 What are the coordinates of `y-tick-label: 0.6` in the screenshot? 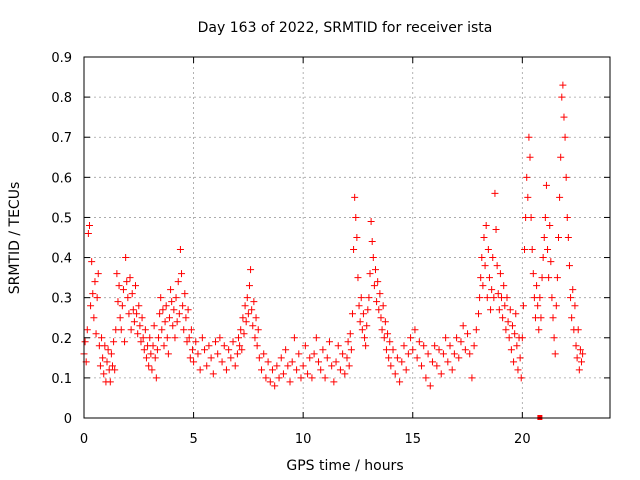 It's located at (61, 178).